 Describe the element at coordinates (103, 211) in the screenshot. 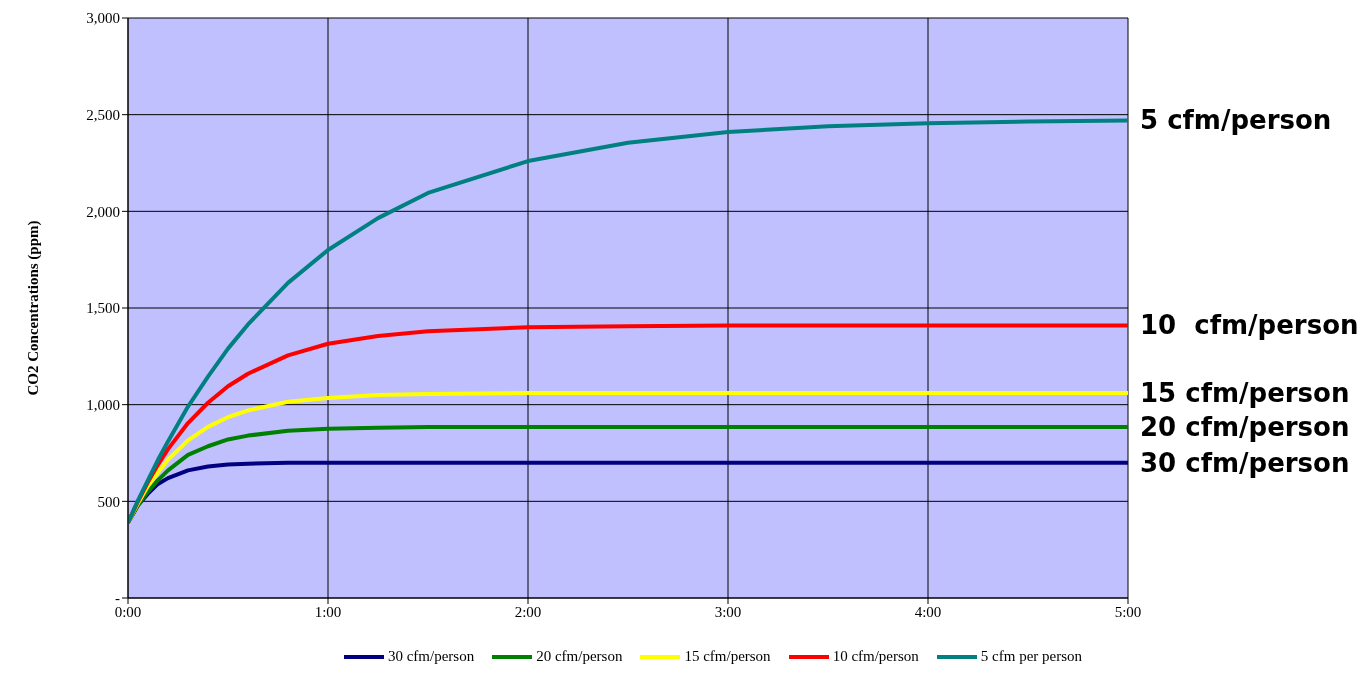

I see `y-tick-label: 2,000` at that location.